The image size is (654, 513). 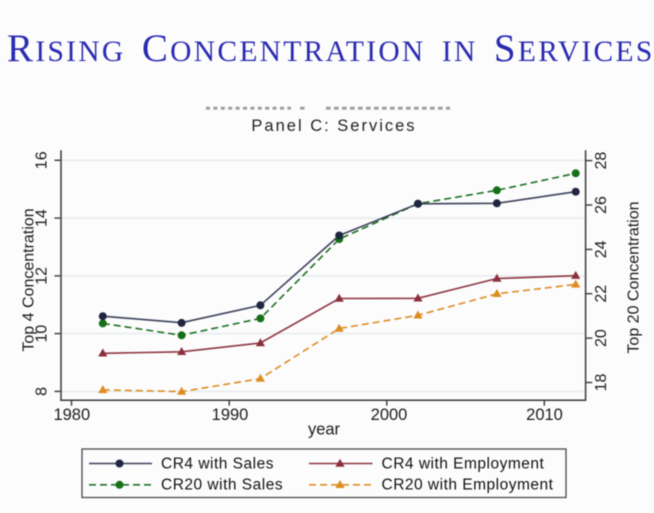 What do you see at coordinates (463, 463) in the screenshot?
I see `svg-text: CR4 with Employment` at bounding box center [463, 463].